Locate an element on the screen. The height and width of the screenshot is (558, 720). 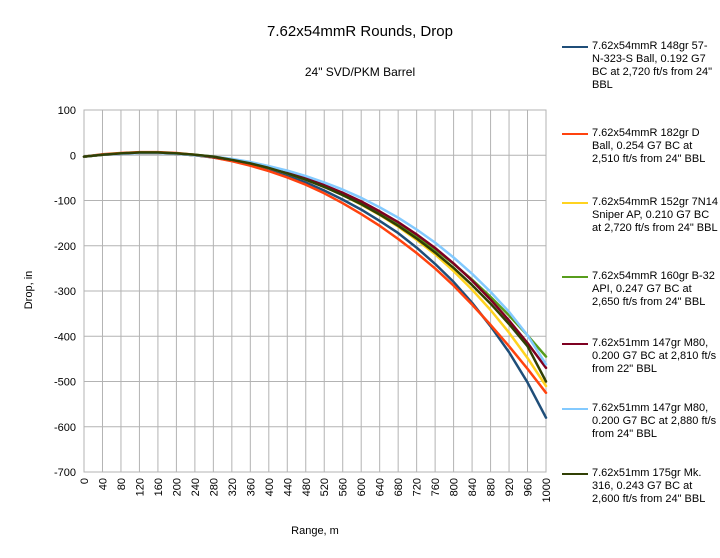
chart-subtitle: 24" SVD/PKM Barrel is located at coordinates (360, 72).